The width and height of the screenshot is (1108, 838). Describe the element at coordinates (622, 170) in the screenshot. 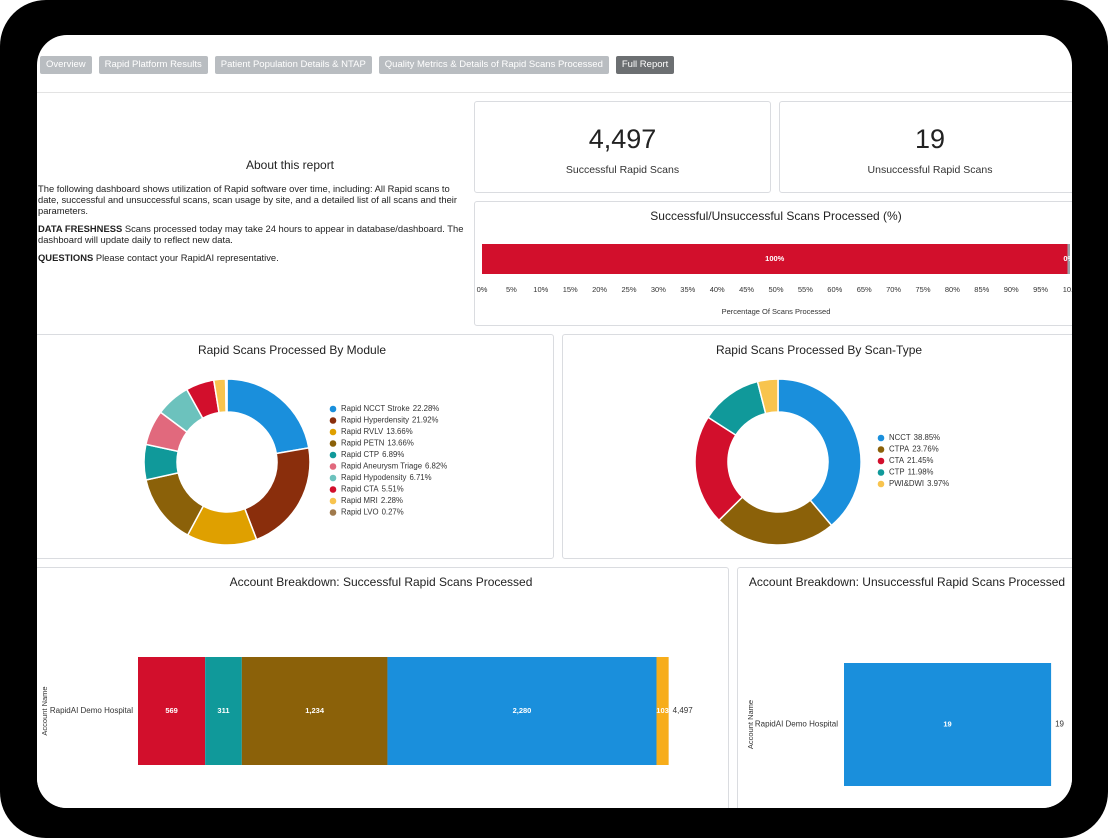

I see `kpi-label: Successful Rapid Scans` at that location.